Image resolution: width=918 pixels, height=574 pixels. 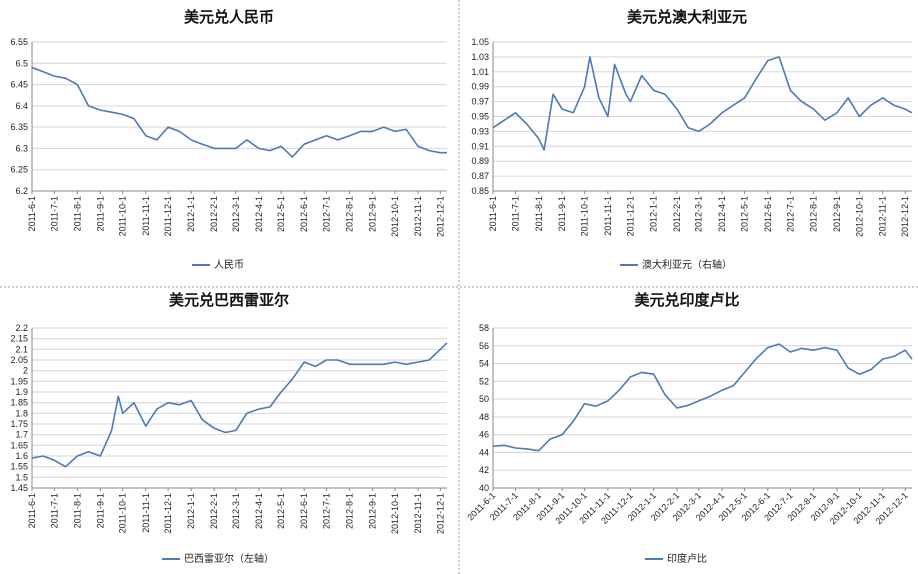 I want to click on legend-label: 印度卢比, so click(x=687, y=558).